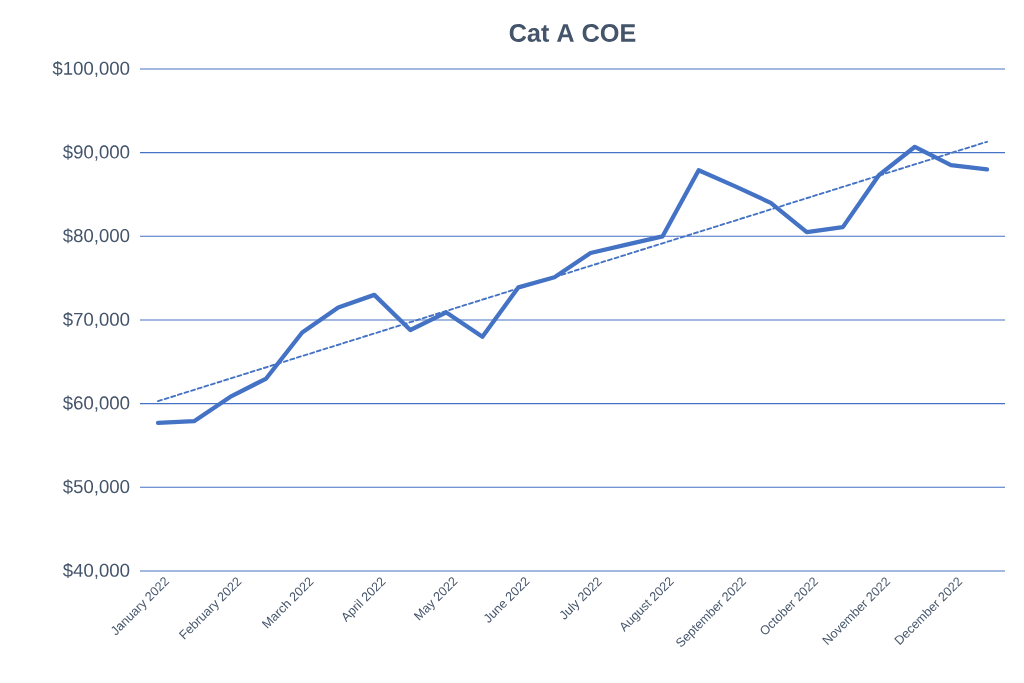 Image resolution: width=1024 pixels, height=683 pixels. Describe the element at coordinates (96, 236) in the screenshot. I see `y-tick-label: $80,000` at that location.